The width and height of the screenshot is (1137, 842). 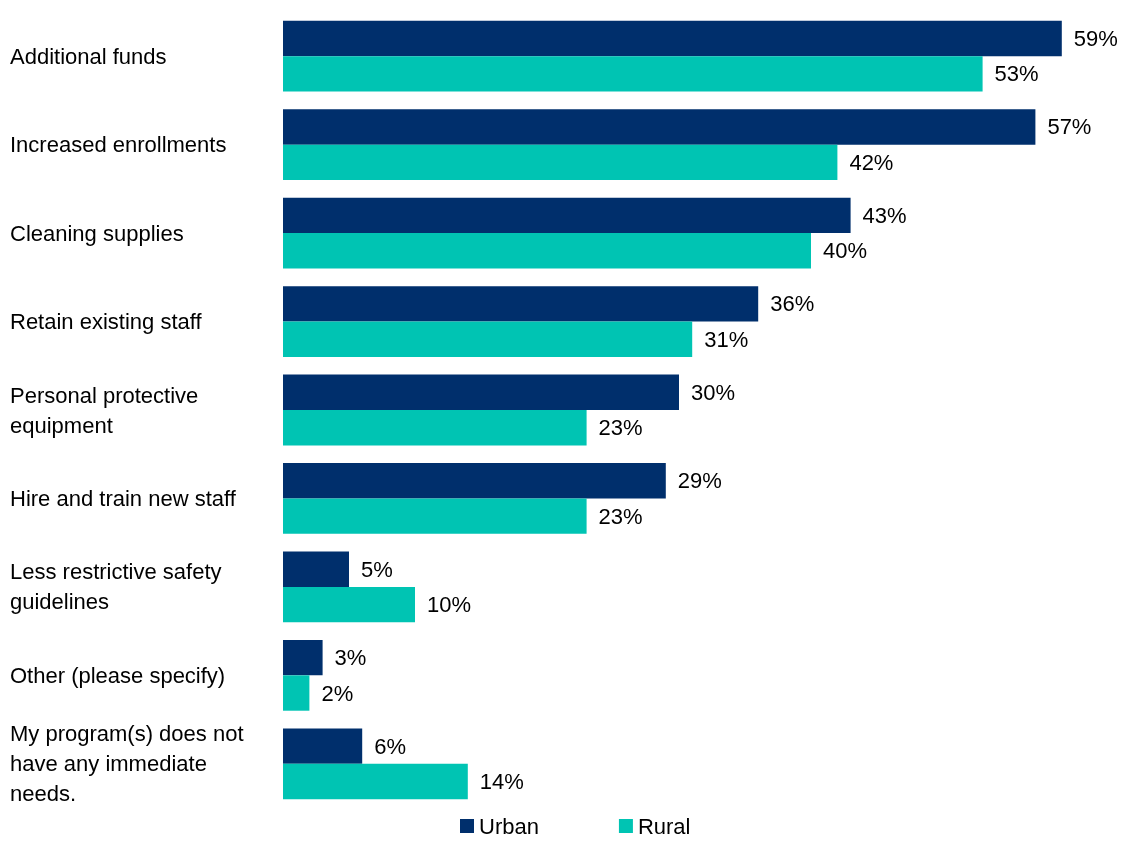 What do you see at coordinates (123, 498) in the screenshot?
I see `y-tick-label: Hire and train new staff` at bounding box center [123, 498].